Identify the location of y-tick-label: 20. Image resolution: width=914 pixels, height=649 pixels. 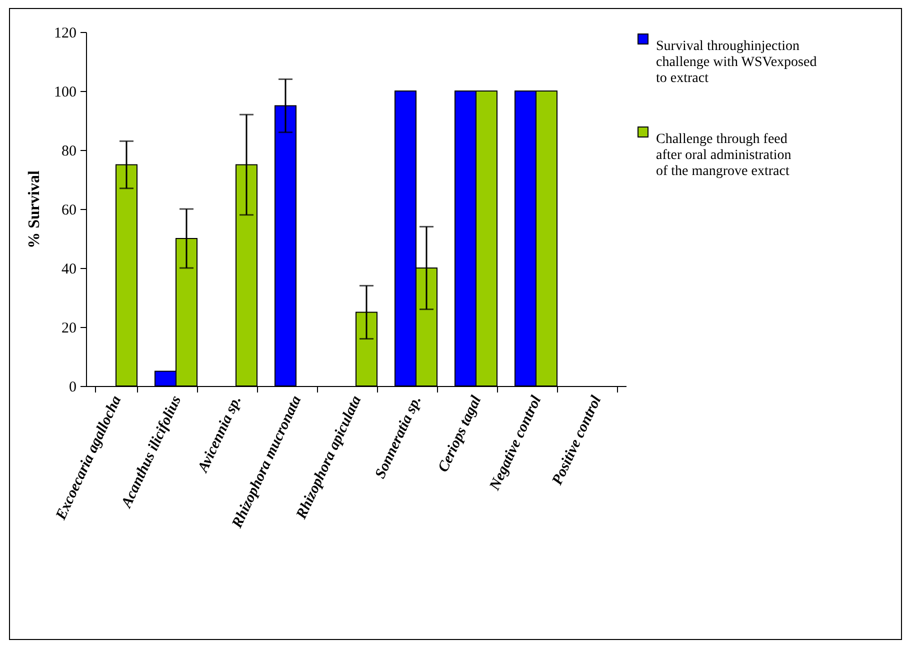
(69, 328).